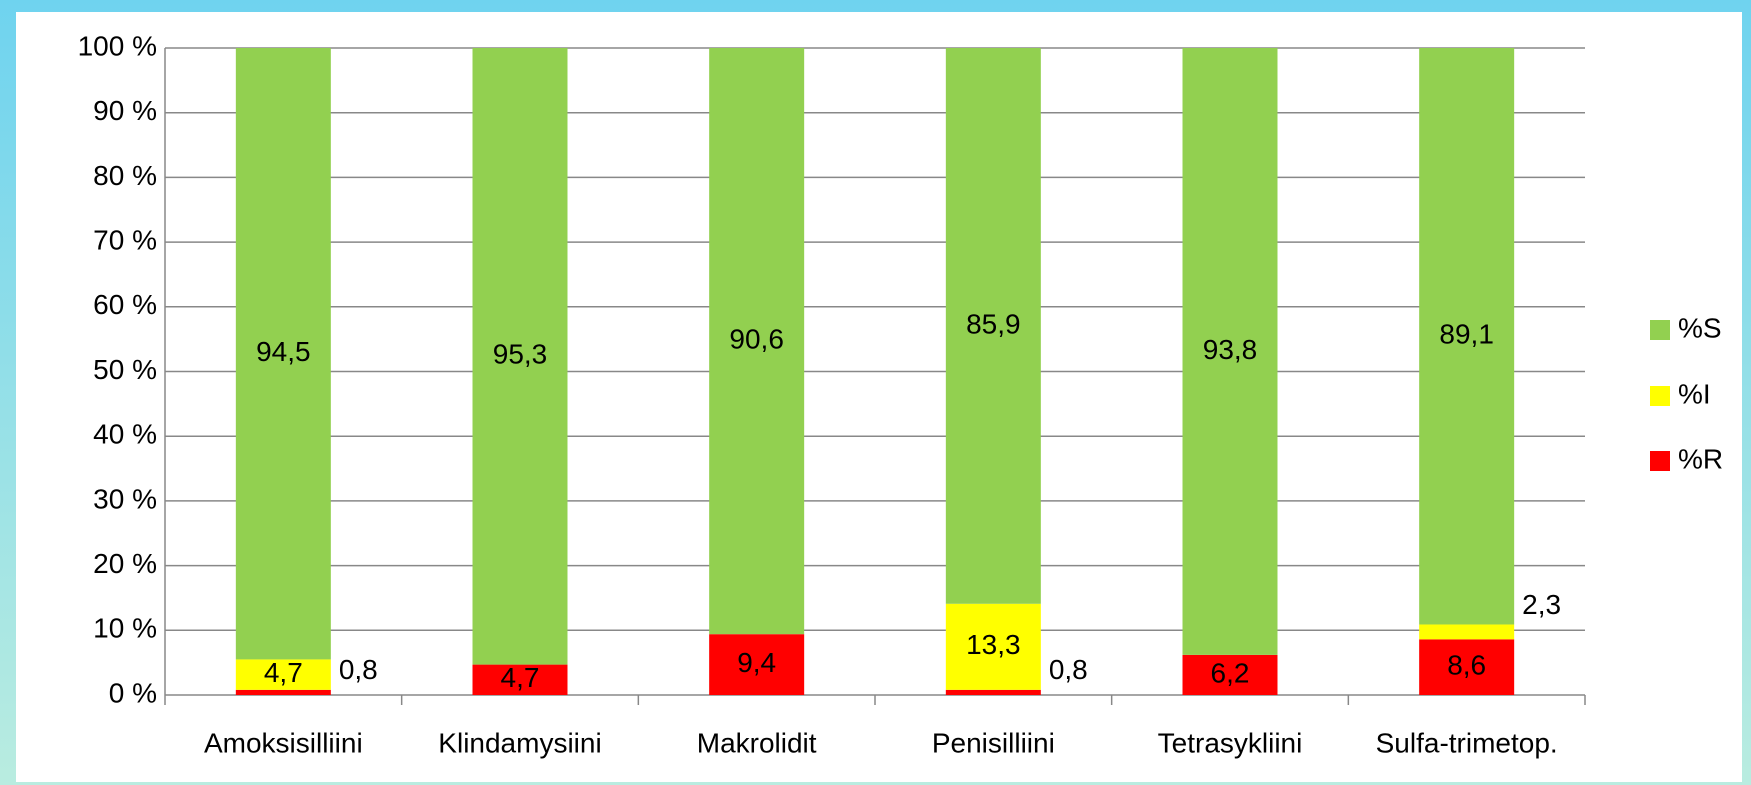 Image resolution: width=1751 pixels, height=785 pixels. Describe the element at coordinates (133, 692) in the screenshot. I see `y-tick-label: 0 %` at that location.